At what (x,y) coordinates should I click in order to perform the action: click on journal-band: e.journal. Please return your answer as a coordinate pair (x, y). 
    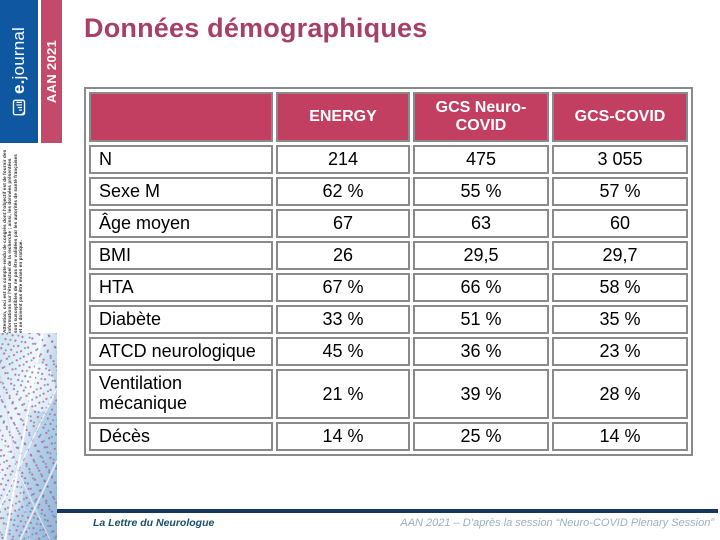
    Looking at the image, I should click on (19, 71).